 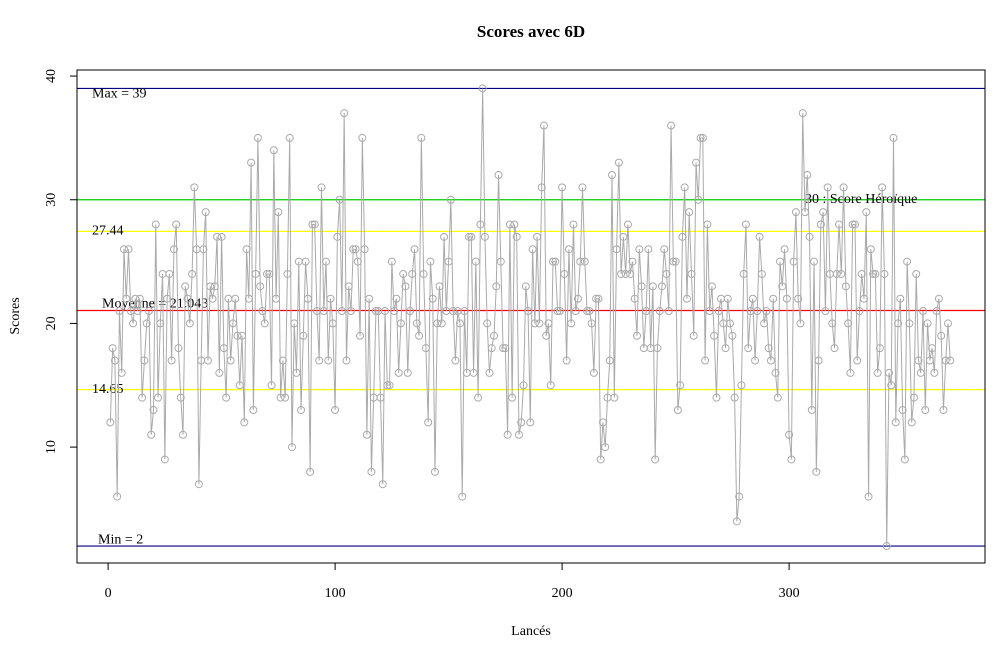 I want to click on reference-label: 27.44, so click(x=108, y=231).